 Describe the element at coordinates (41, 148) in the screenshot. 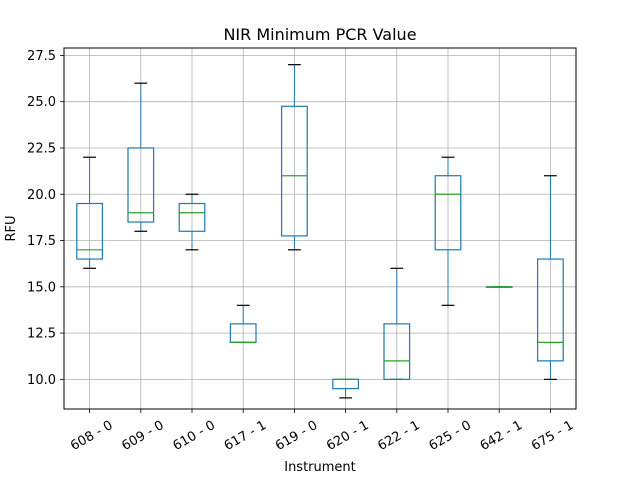

I see `y-tick-label: 22.5` at that location.